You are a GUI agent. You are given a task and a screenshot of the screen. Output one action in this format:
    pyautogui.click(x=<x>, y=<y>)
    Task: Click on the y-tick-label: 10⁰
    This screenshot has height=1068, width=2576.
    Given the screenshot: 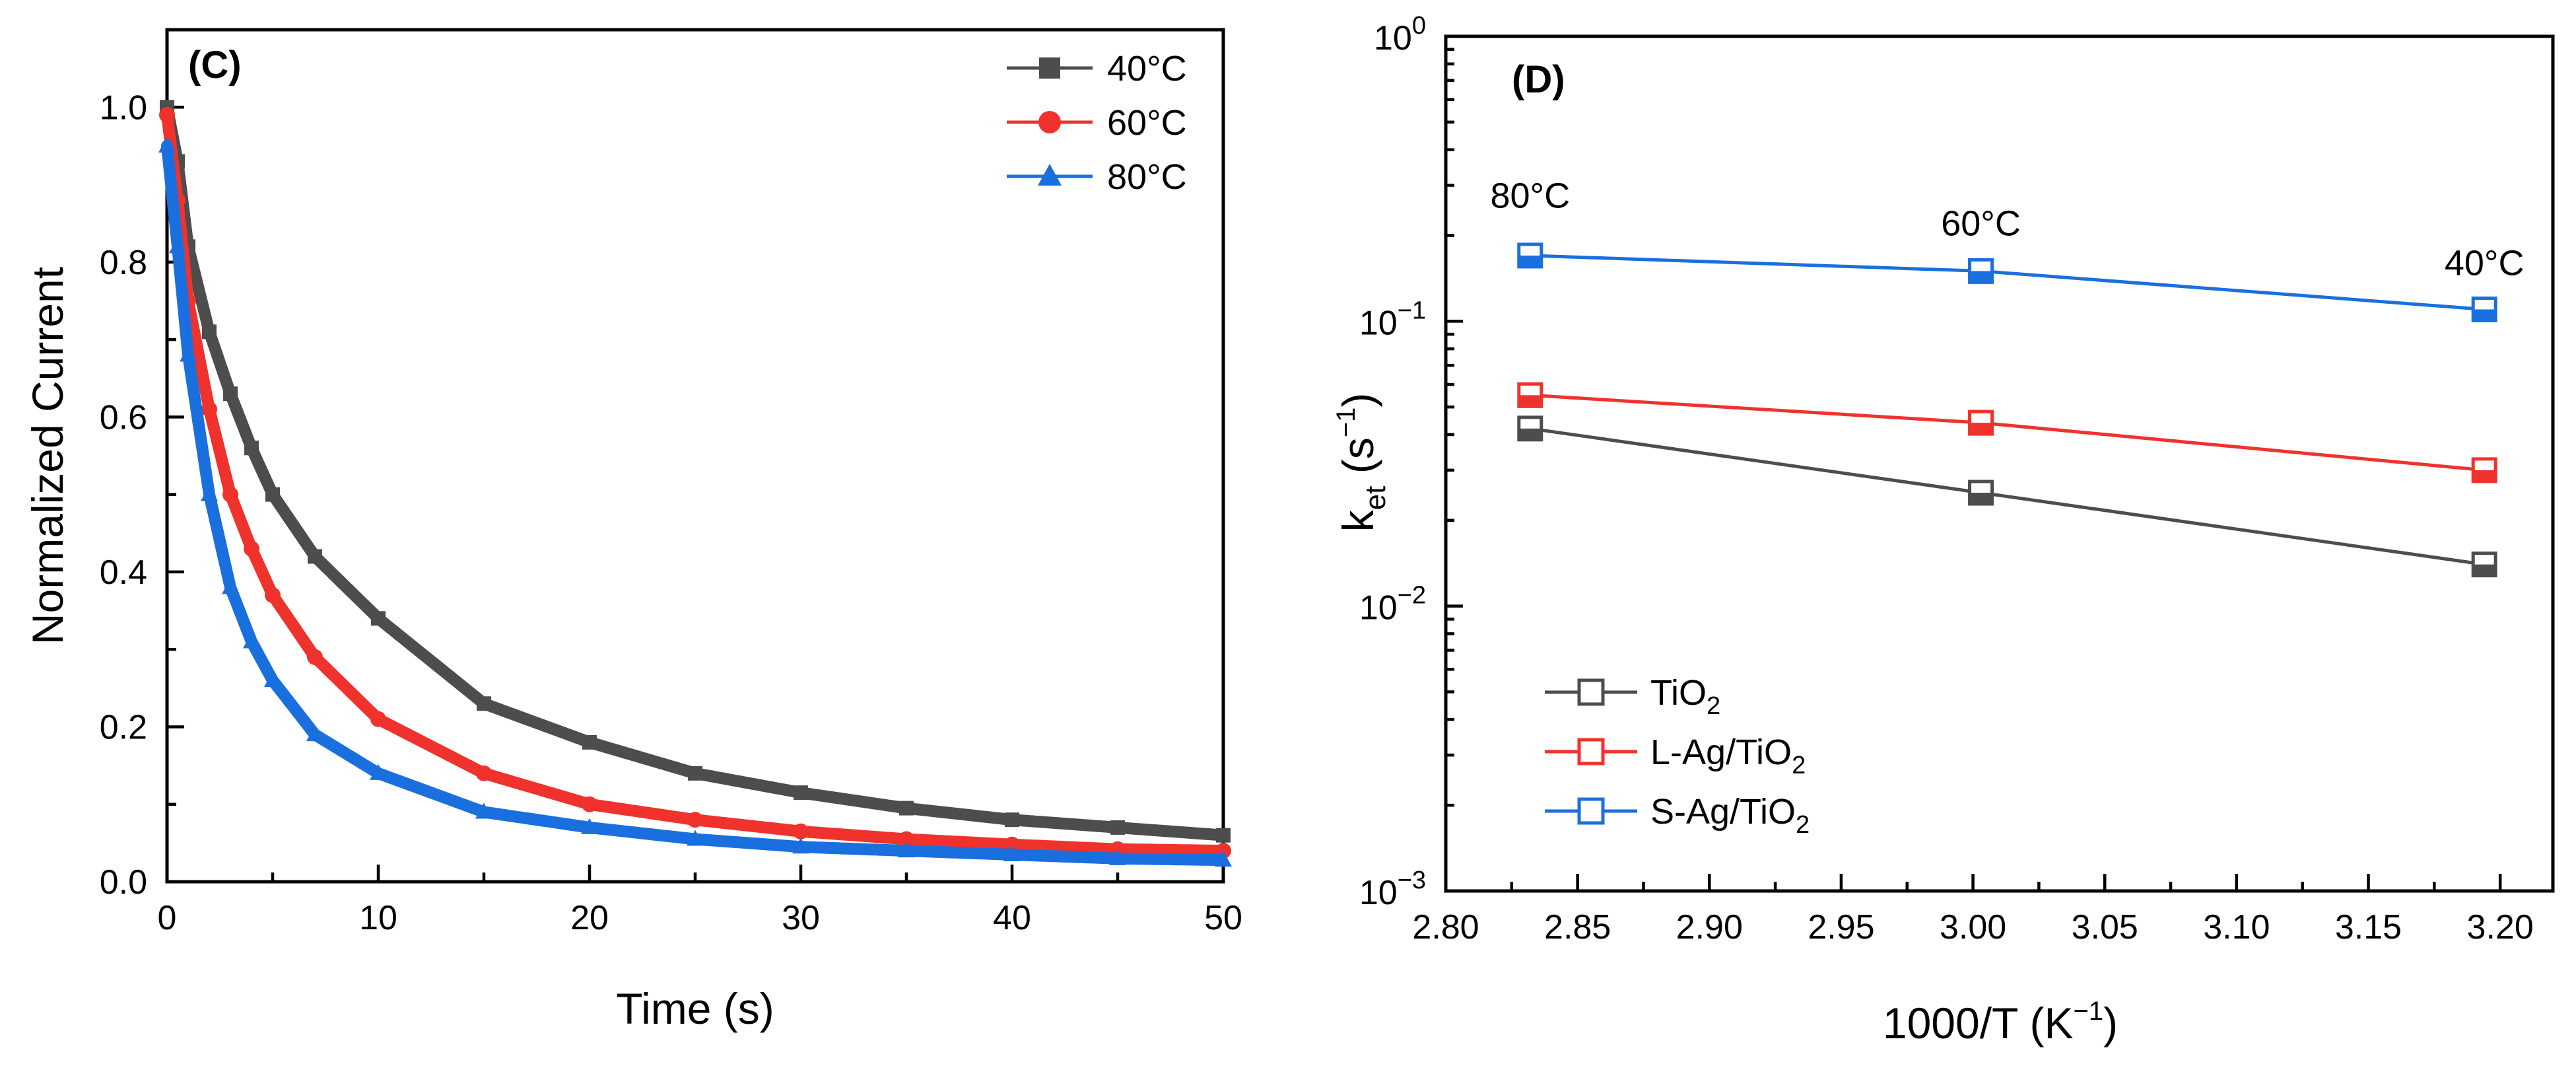 What is the action you would take?
    pyautogui.click(x=1400, y=34)
    